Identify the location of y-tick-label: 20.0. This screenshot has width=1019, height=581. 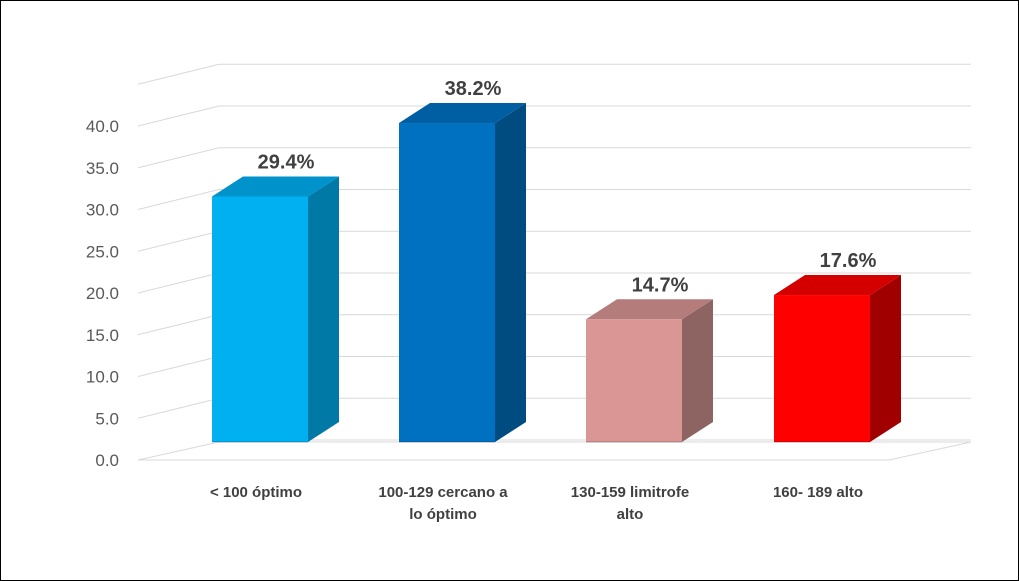
(102, 293).